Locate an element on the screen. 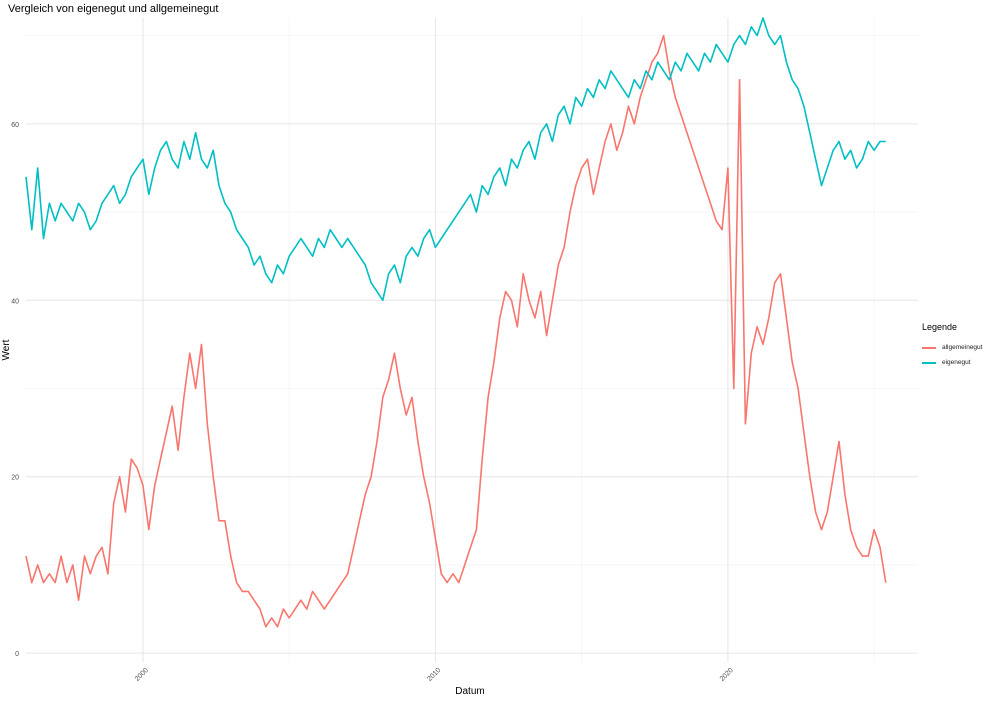  x-tick-label: 2020 is located at coordinates (727, 675).